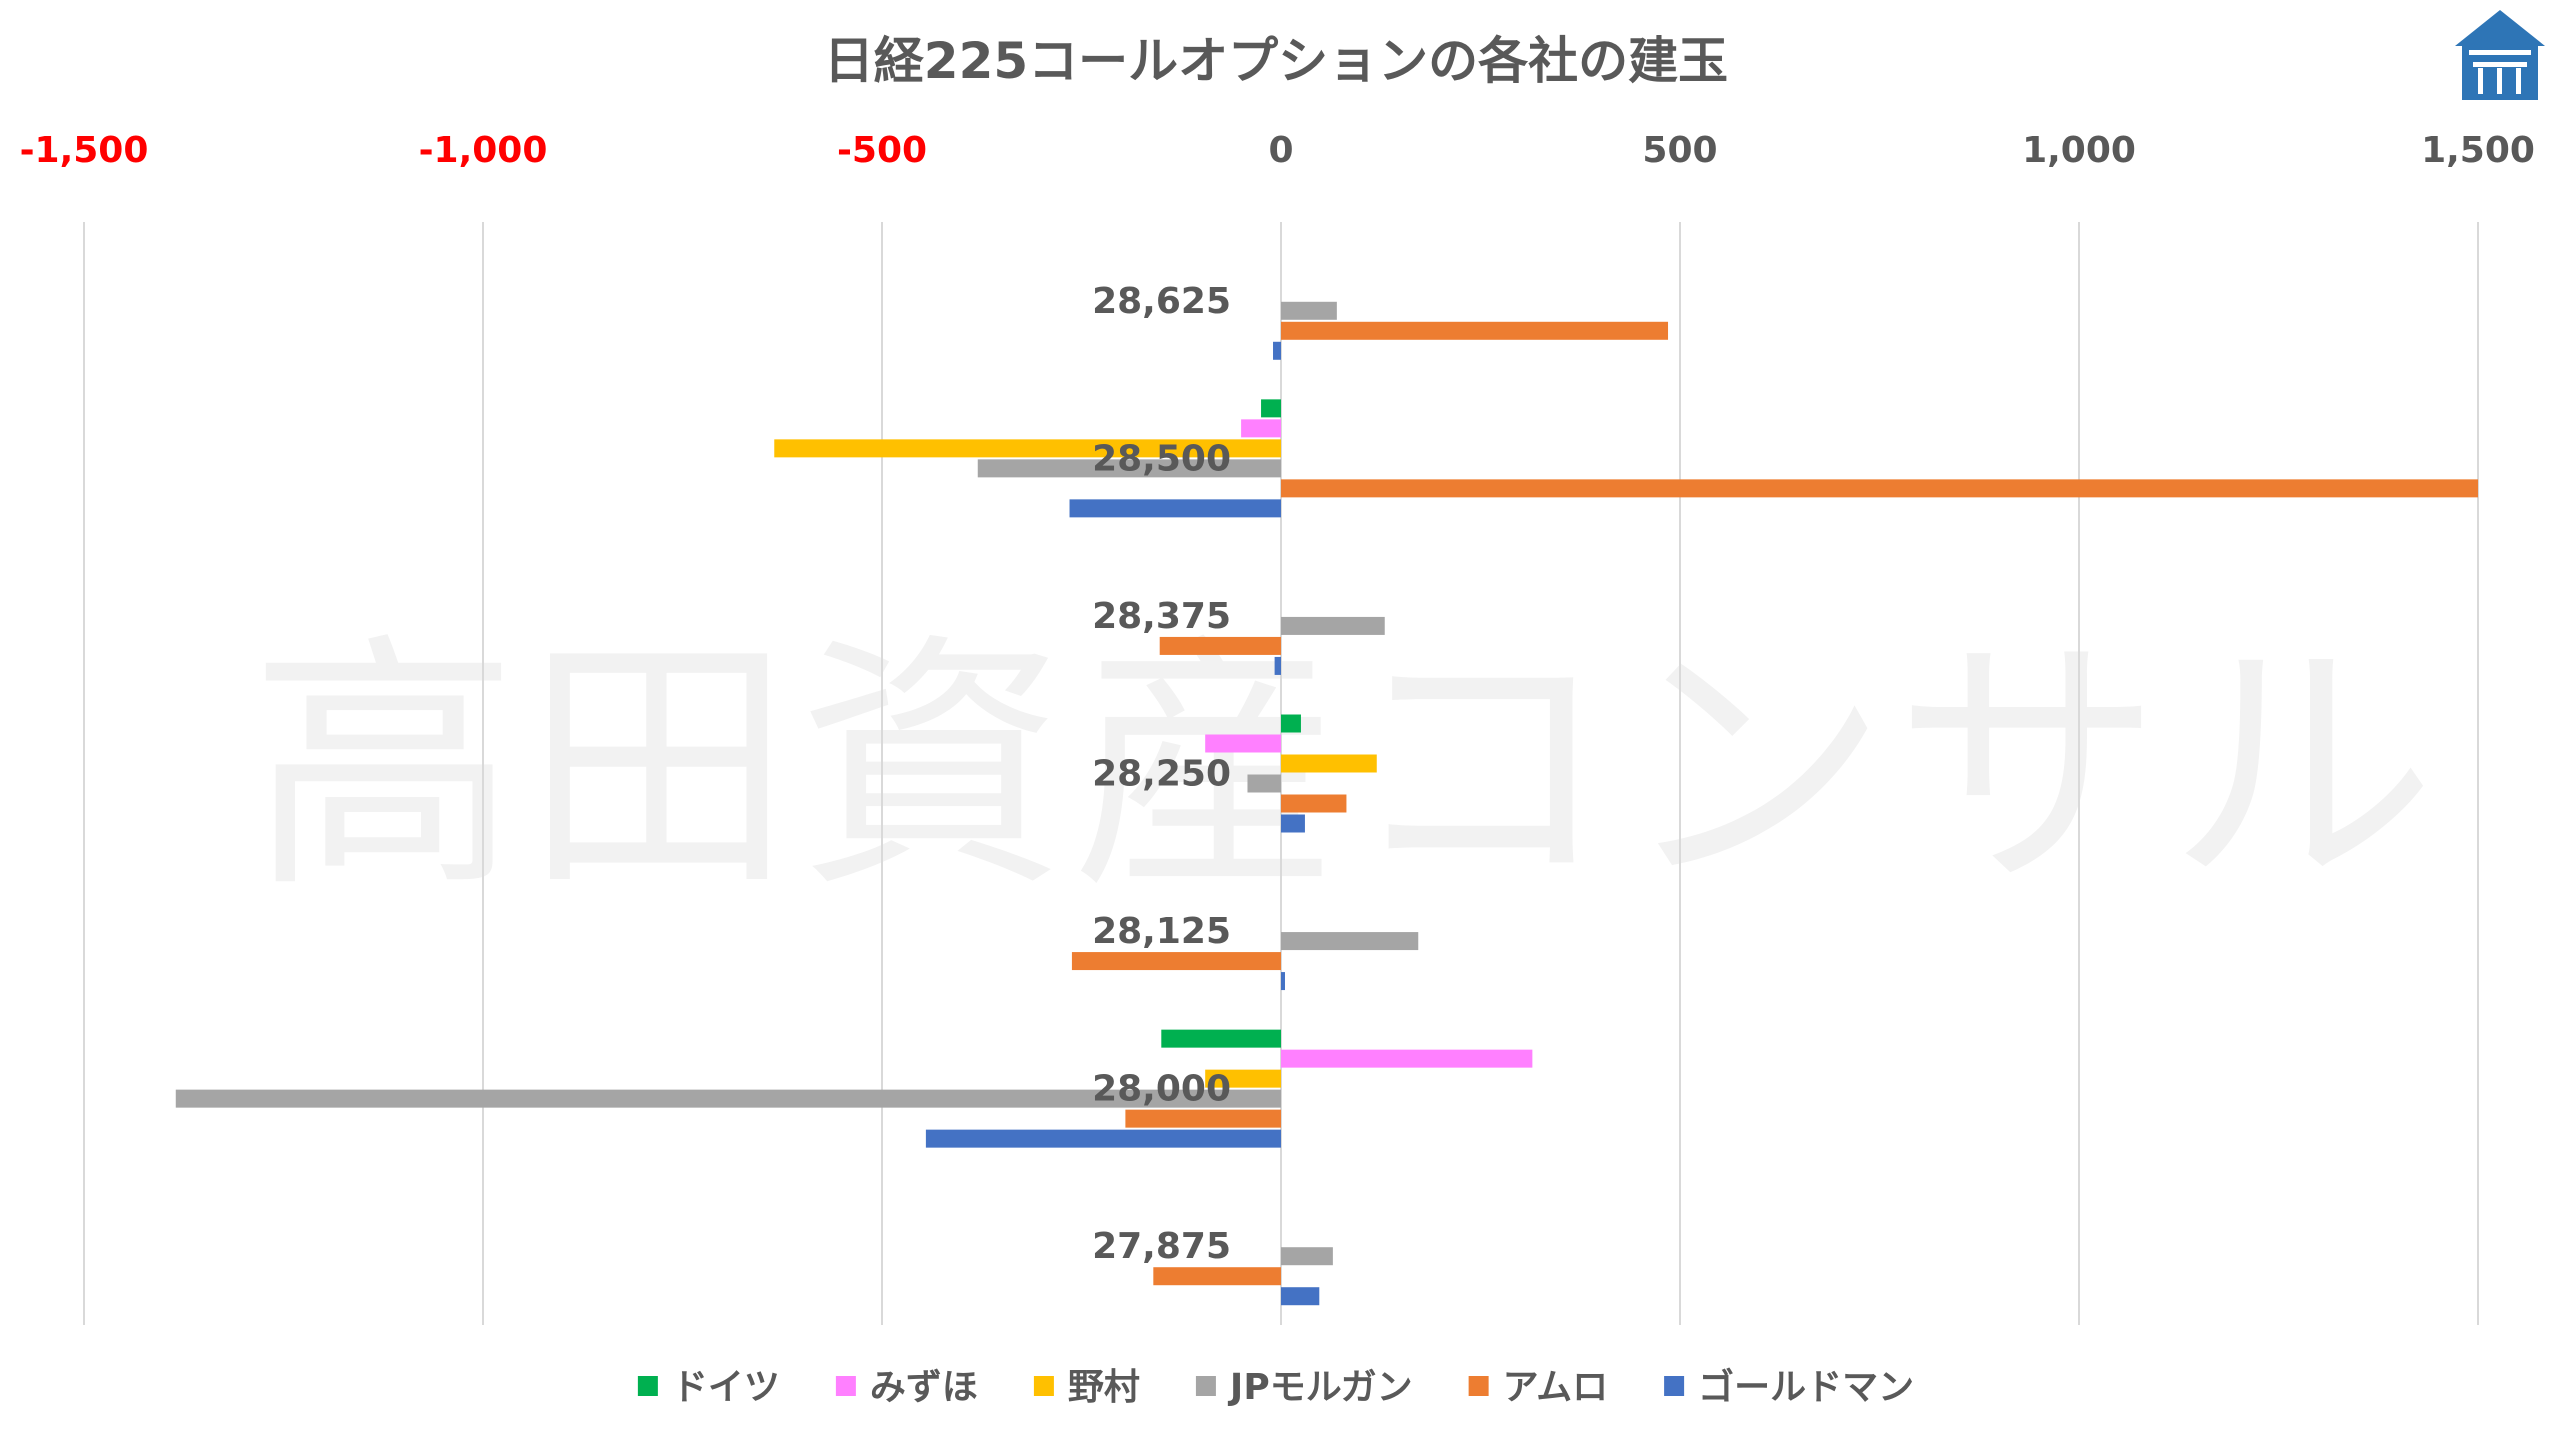 The height and width of the screenshot is (1435, 2553). I want to click on legend-label: ゴールドマン, so click(1806, 1387).